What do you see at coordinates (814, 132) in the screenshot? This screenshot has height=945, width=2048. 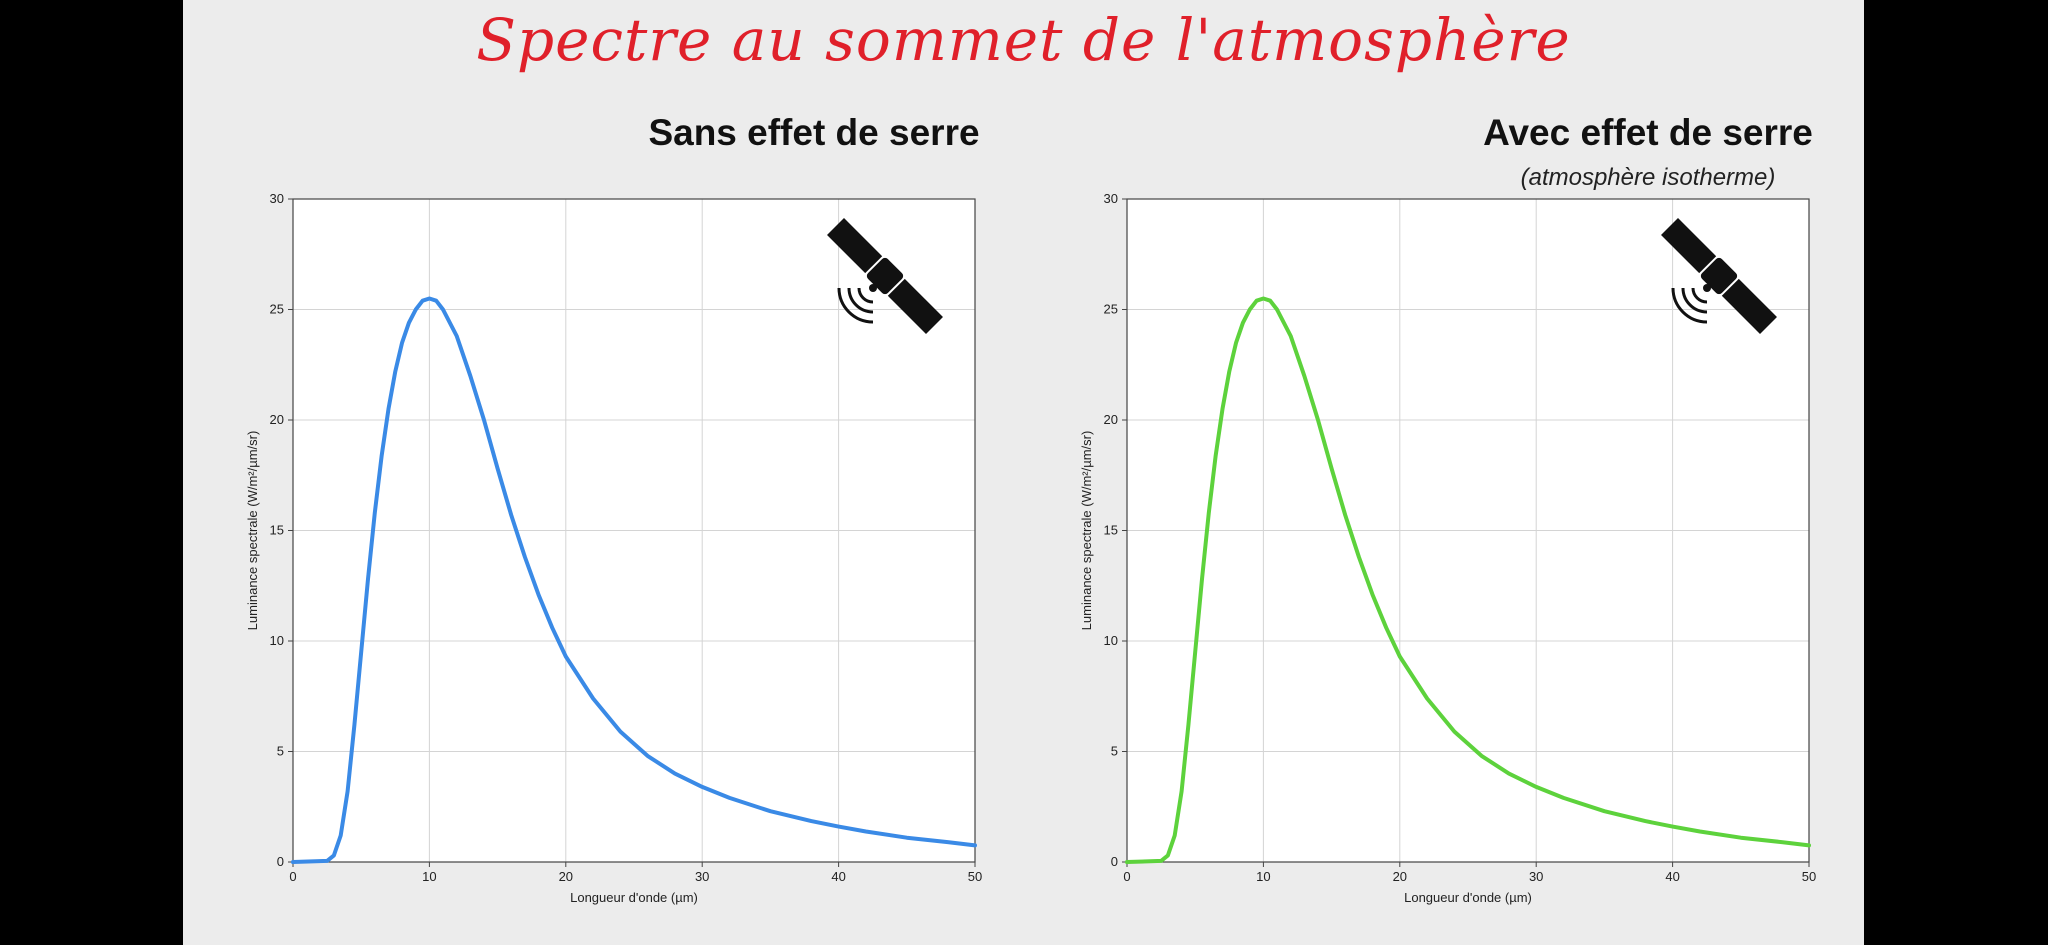 I see `panel-title-left: Sans effet de serre` at bounding box center [814, 132].